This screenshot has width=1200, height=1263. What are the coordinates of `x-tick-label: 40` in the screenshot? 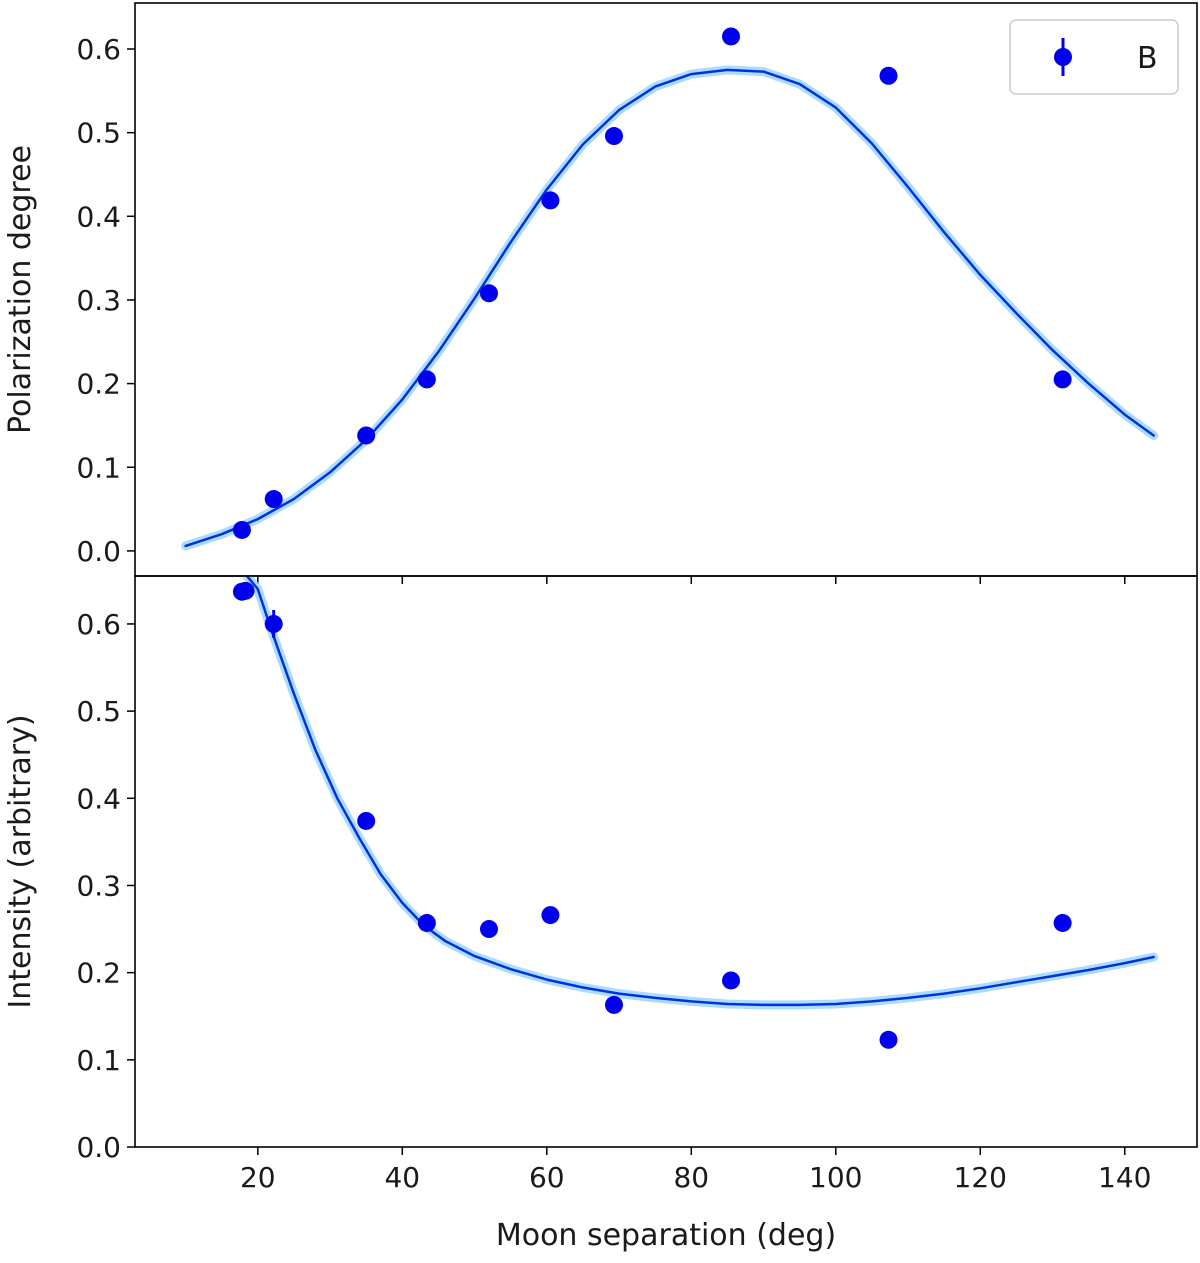 It's located at (402, 1177).